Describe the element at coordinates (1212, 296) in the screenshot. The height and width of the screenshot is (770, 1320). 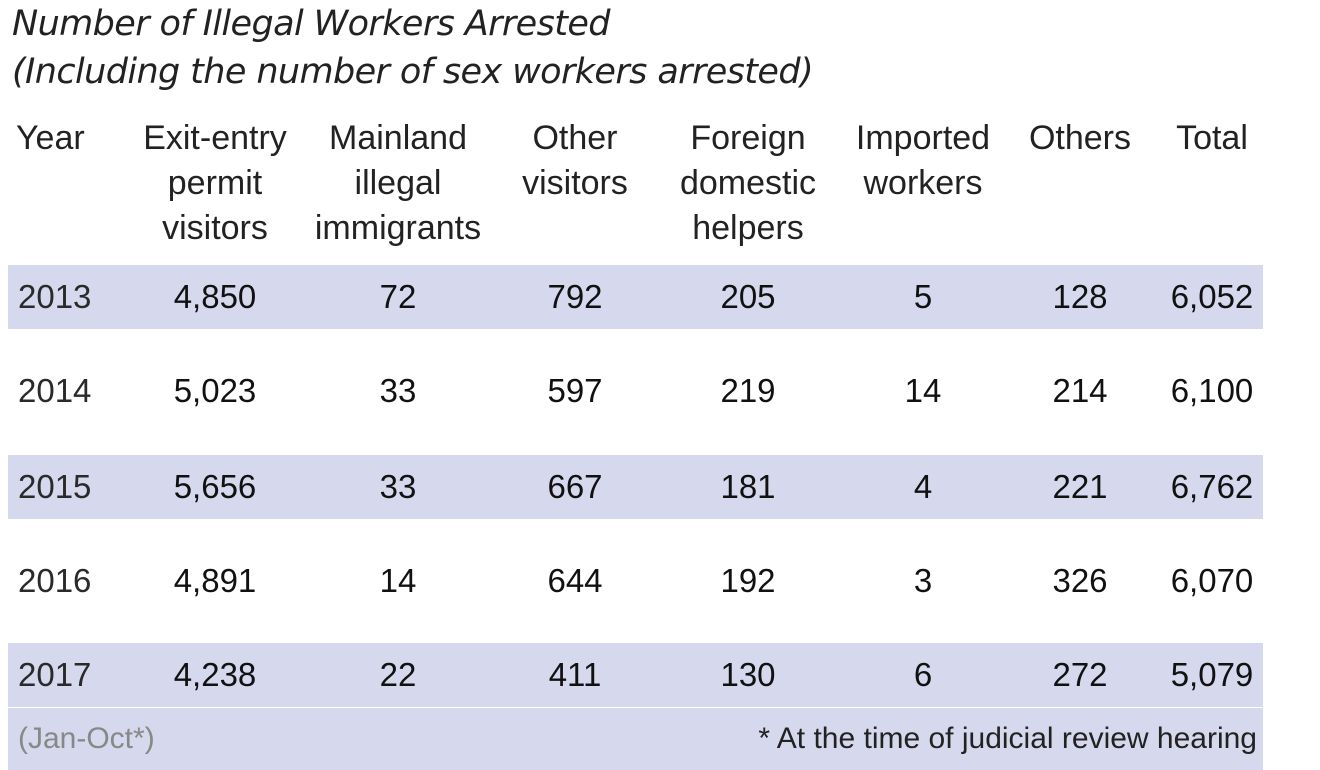
I see `table-cell: 6,052` at that location.